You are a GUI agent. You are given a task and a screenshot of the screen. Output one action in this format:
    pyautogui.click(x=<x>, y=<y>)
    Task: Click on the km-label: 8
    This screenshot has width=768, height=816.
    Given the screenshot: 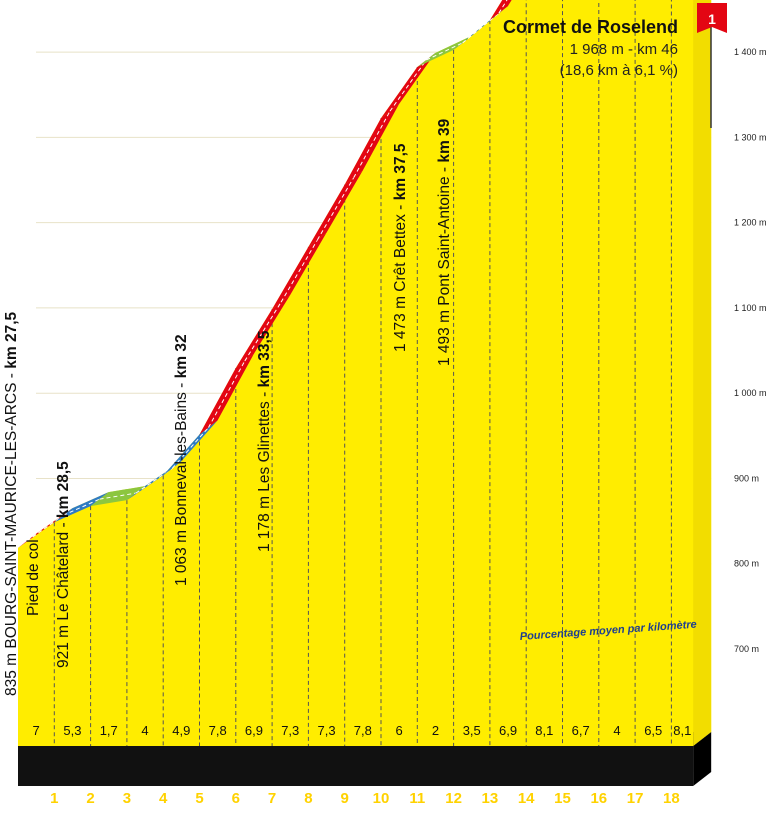 What is the action you would take?
    pyautogui.click(x=308, y=798)
    